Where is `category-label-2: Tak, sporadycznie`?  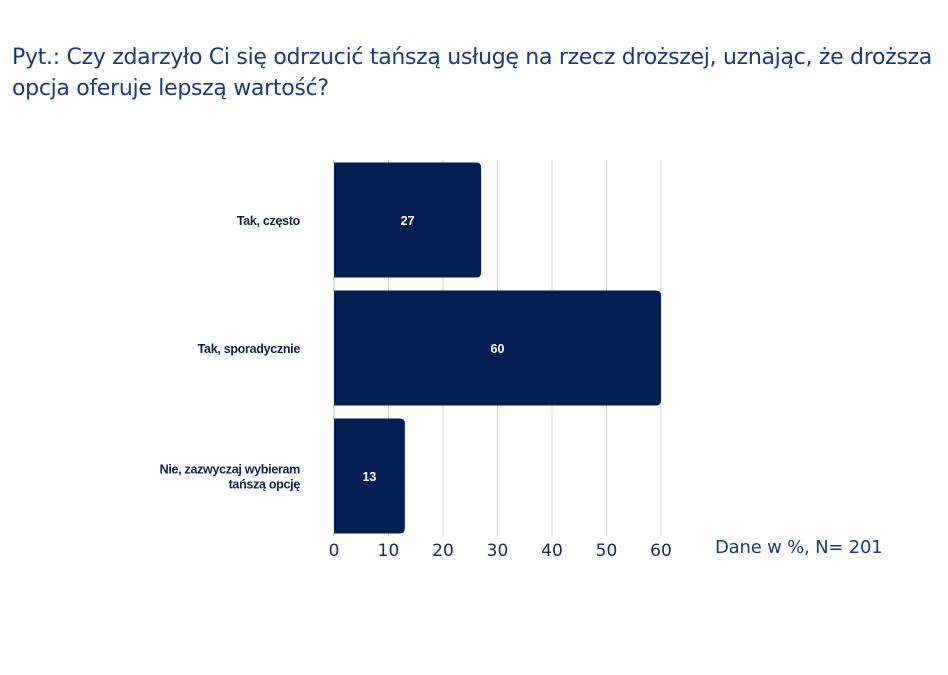
category-label-2: Tak, sporadycznie is located at coordinates (249, 349).